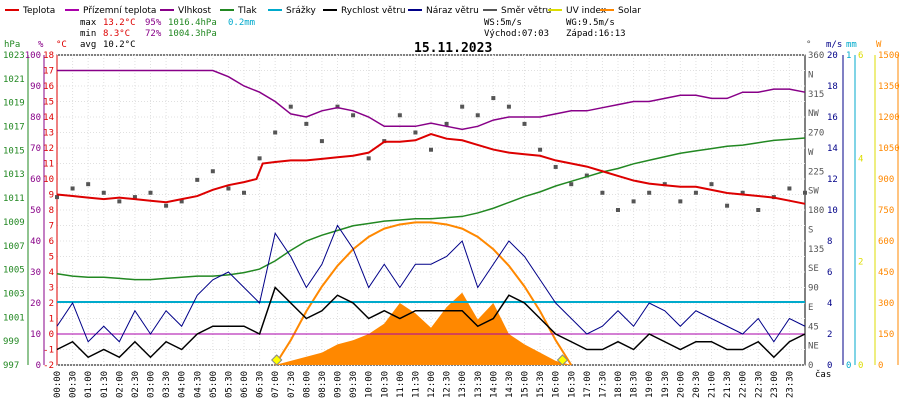  What do you see at coordinates (136, 384) in the screenshot?
I see `x-tick-label: 02:30` at bounding box center [136, 384].